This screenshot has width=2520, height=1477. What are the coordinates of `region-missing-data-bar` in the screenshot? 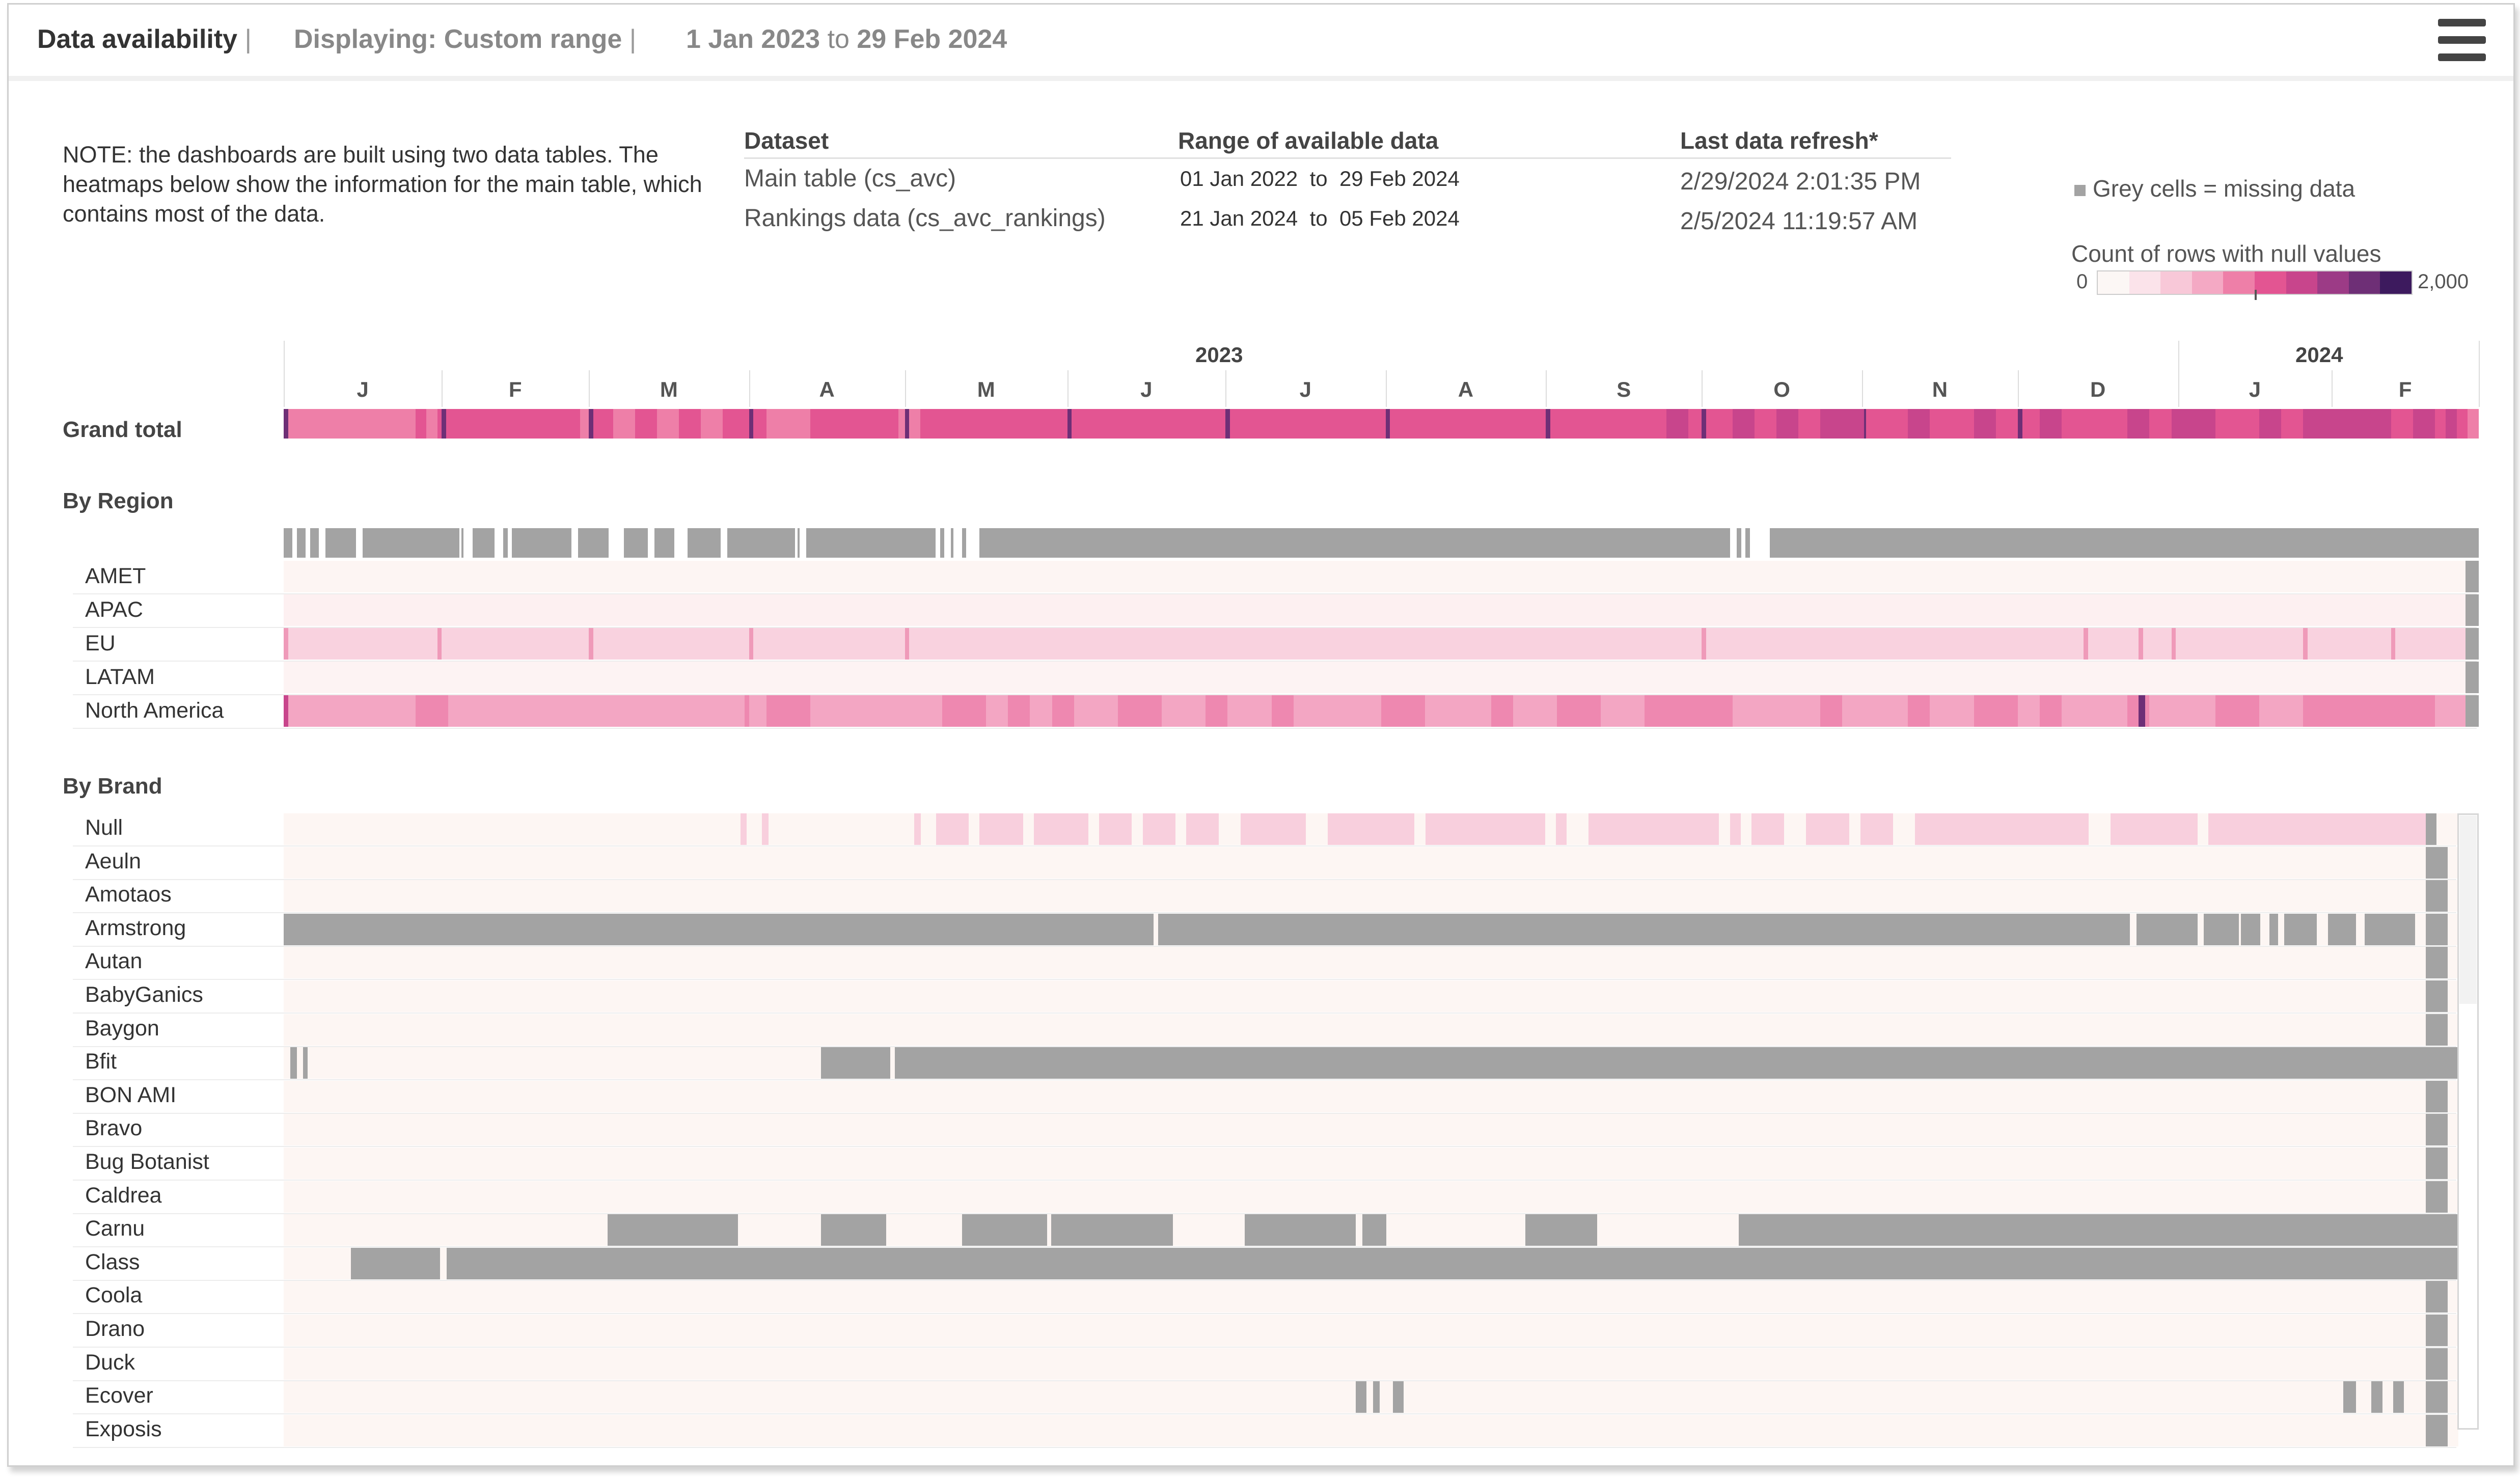 It's located at (1381, 543).